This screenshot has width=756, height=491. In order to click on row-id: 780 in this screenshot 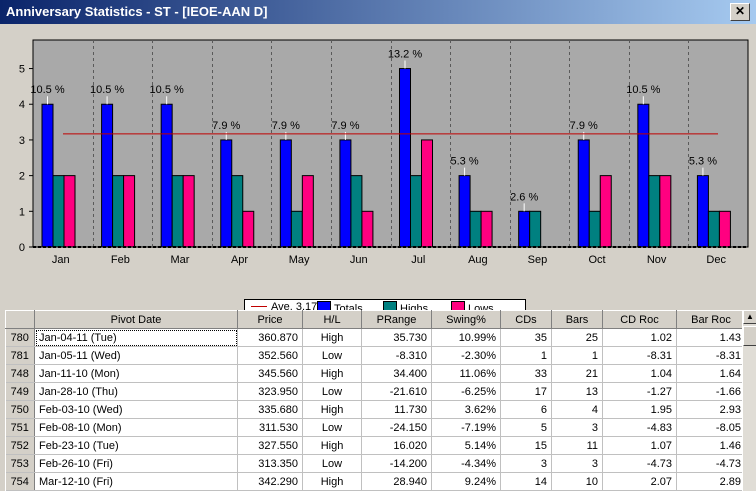, I will do `click(20, 337)`.